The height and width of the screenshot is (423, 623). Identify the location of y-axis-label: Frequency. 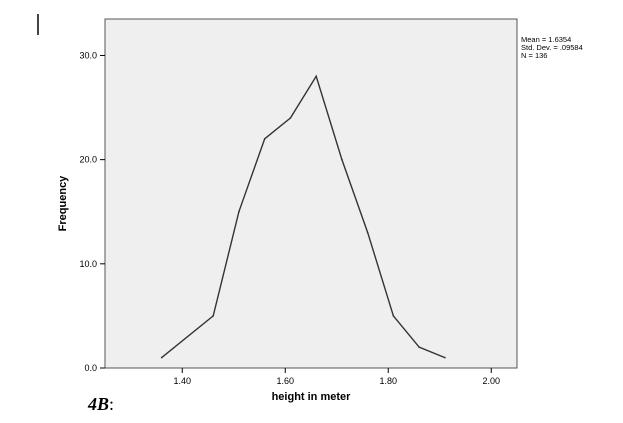
(63, 203).